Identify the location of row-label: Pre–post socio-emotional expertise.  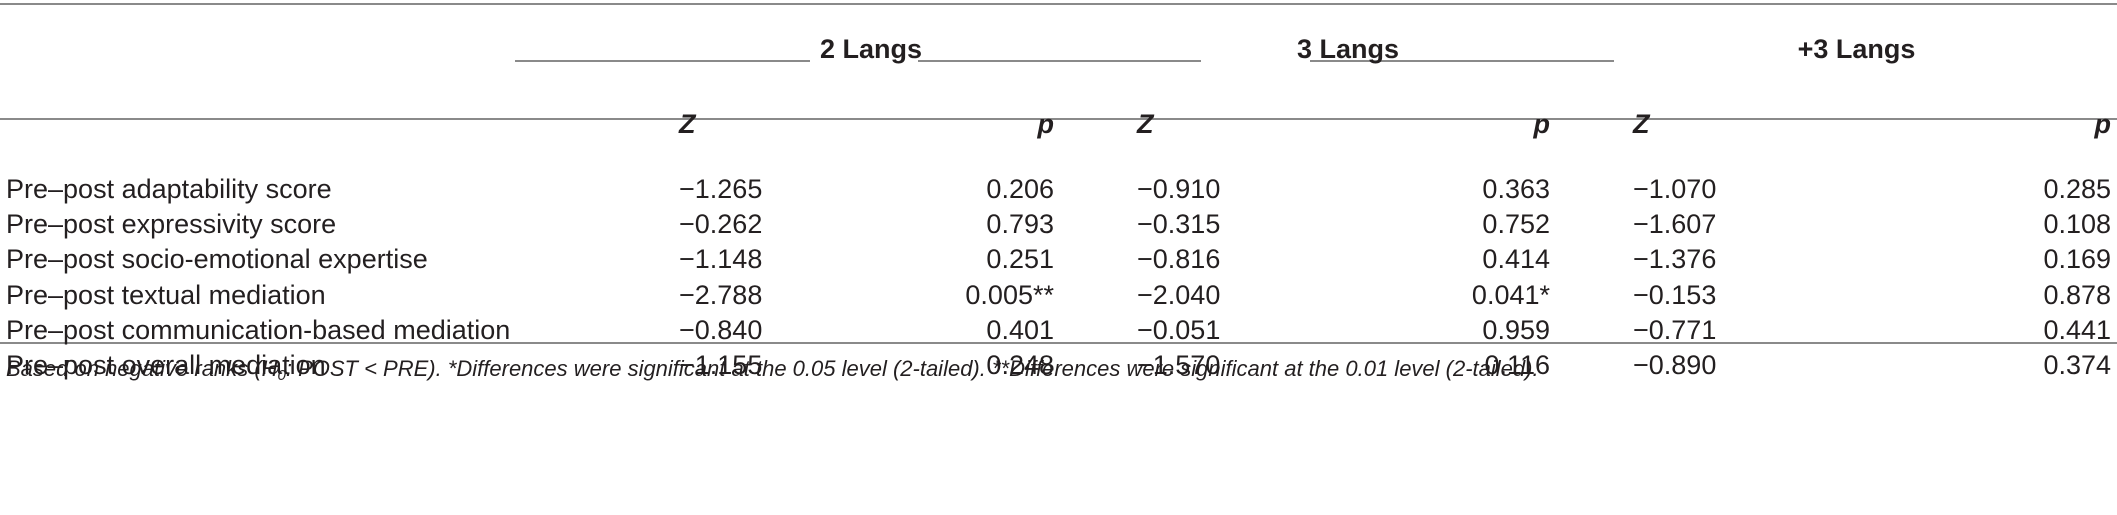
(217, 259).